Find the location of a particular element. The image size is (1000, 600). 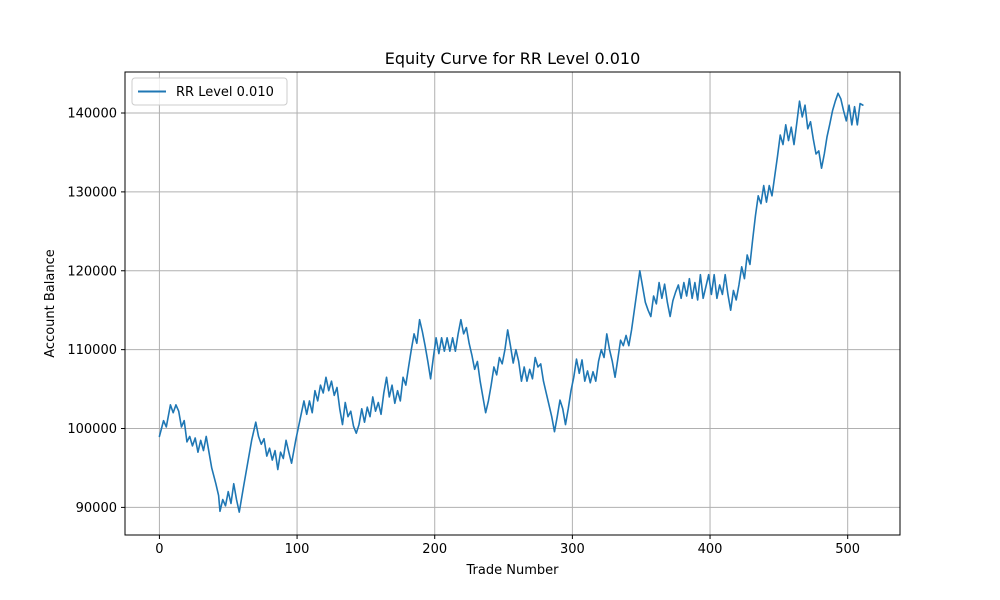

y-tick-label: 90000 is located at coordinates (96, 508).